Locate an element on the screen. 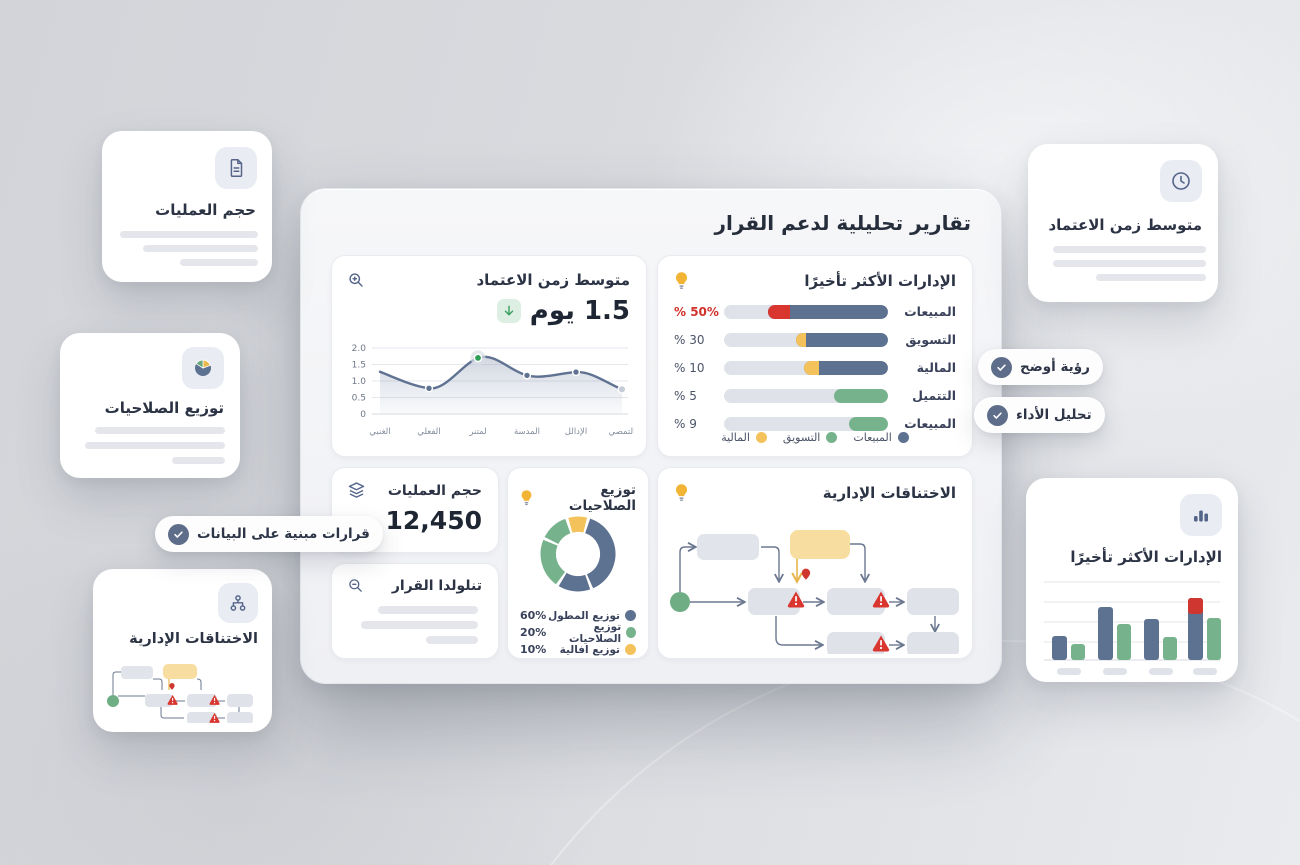 This screenshot has width=1300, height=865. donut-legend-row: توزيع افالية 10% is located at coordinates (578, 649).